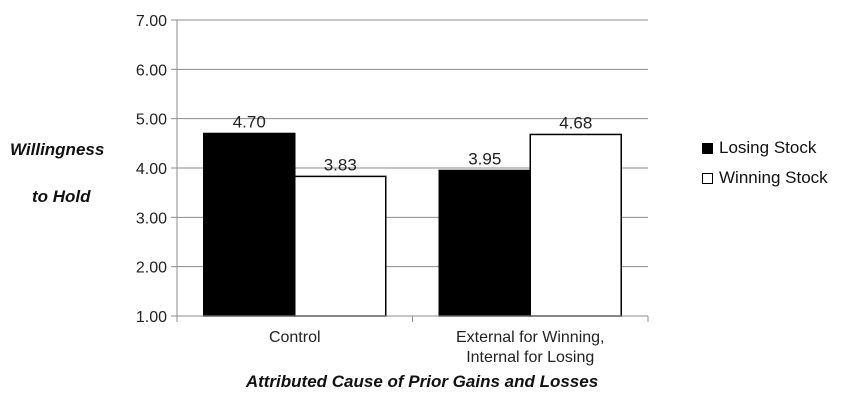  I want to click on legend: Losing Stock Winning Stock, so click(765, 163).